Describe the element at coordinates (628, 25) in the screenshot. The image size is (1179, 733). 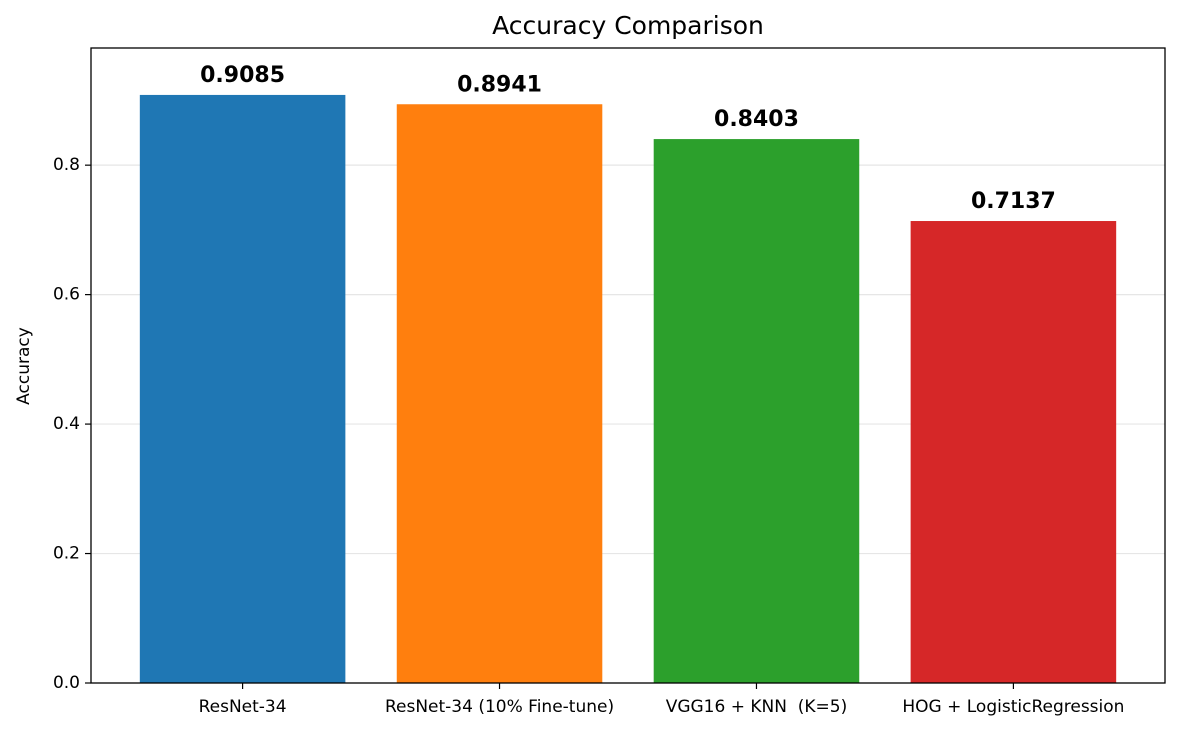
I see `chart-title: Accuracy Comparison` at that location.